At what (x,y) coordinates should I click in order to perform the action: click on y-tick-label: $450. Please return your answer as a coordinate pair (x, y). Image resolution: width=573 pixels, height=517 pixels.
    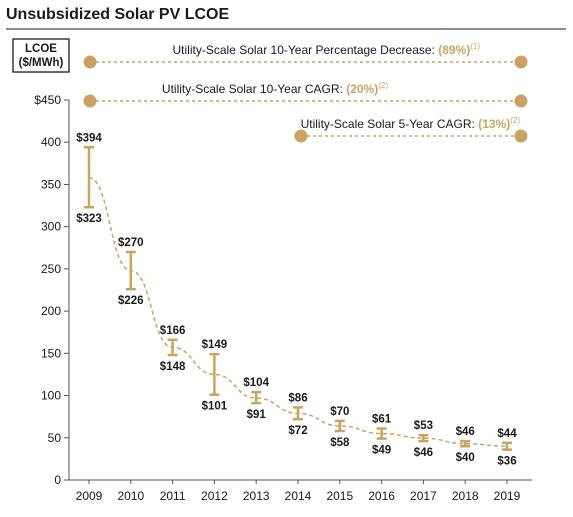
    Looking at the image, I should click on (47, 100).